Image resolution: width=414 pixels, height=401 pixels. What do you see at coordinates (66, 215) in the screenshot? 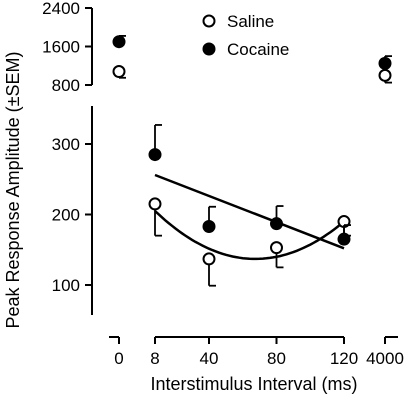
I see `y-tick-label: 200` at bounding box center [66, 215].